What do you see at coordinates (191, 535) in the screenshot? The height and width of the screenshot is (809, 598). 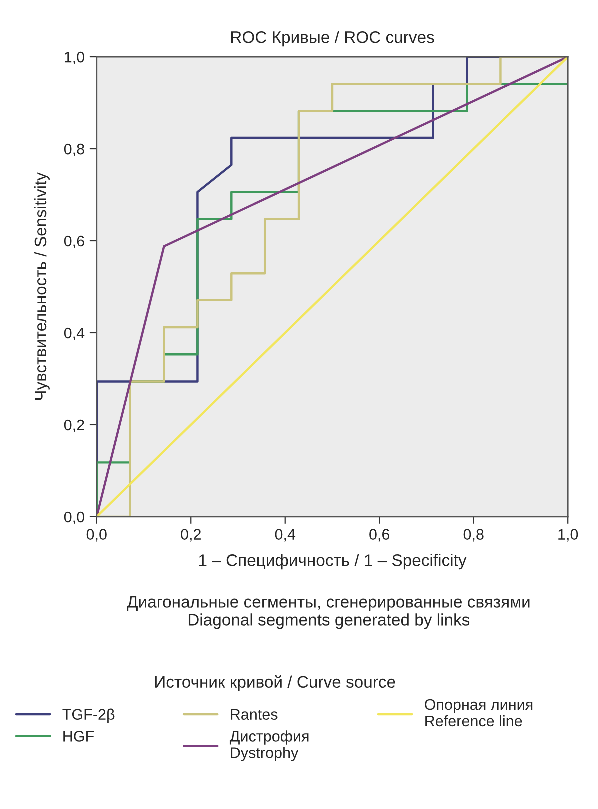 I see `x-tick-label: 0,2` at bounding box center [191, 535].